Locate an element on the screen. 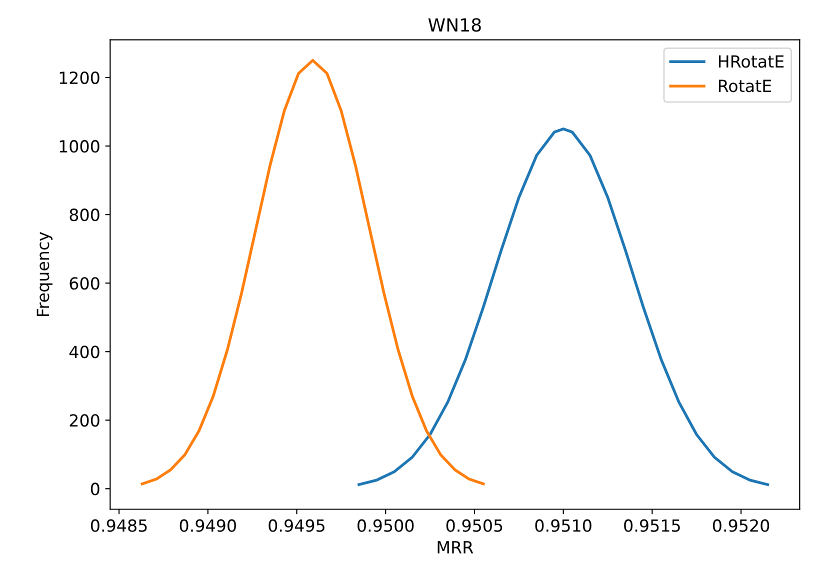 This screenshot has width=816, height=569. x-tick-label: 0.9505 is located at coordinates (474, 525).